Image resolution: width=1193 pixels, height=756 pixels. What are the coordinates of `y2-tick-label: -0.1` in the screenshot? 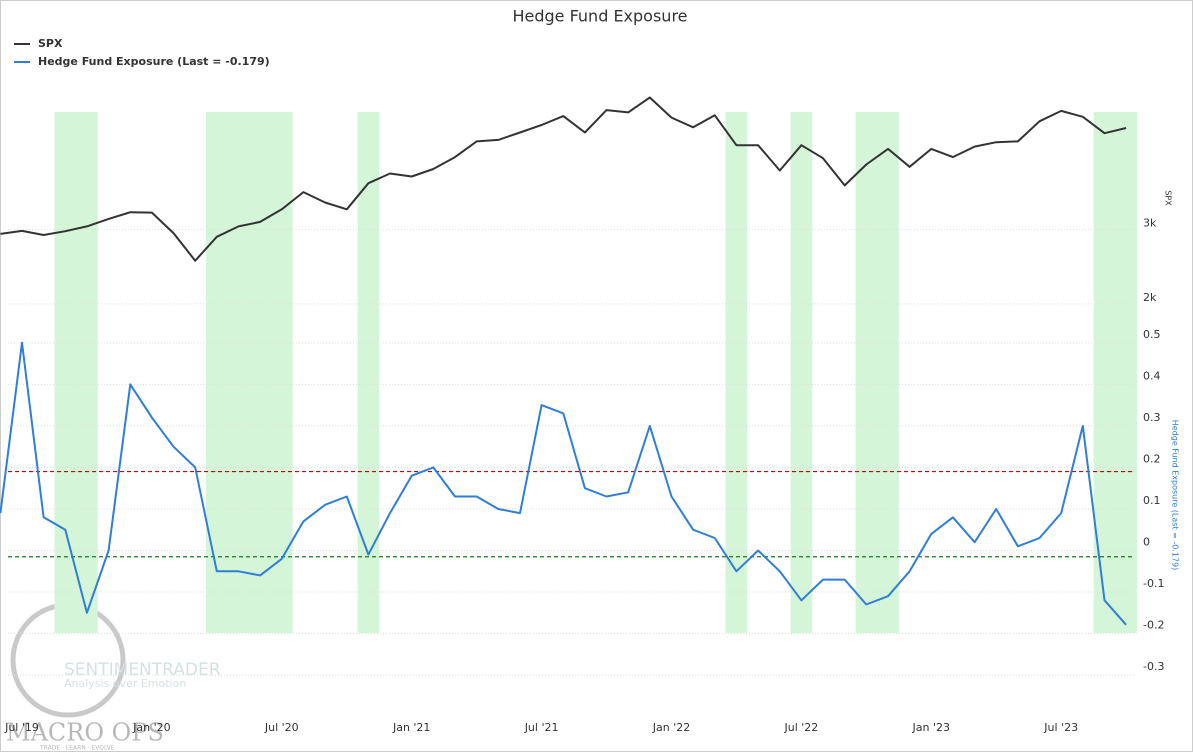 It's located at (1153, 583).